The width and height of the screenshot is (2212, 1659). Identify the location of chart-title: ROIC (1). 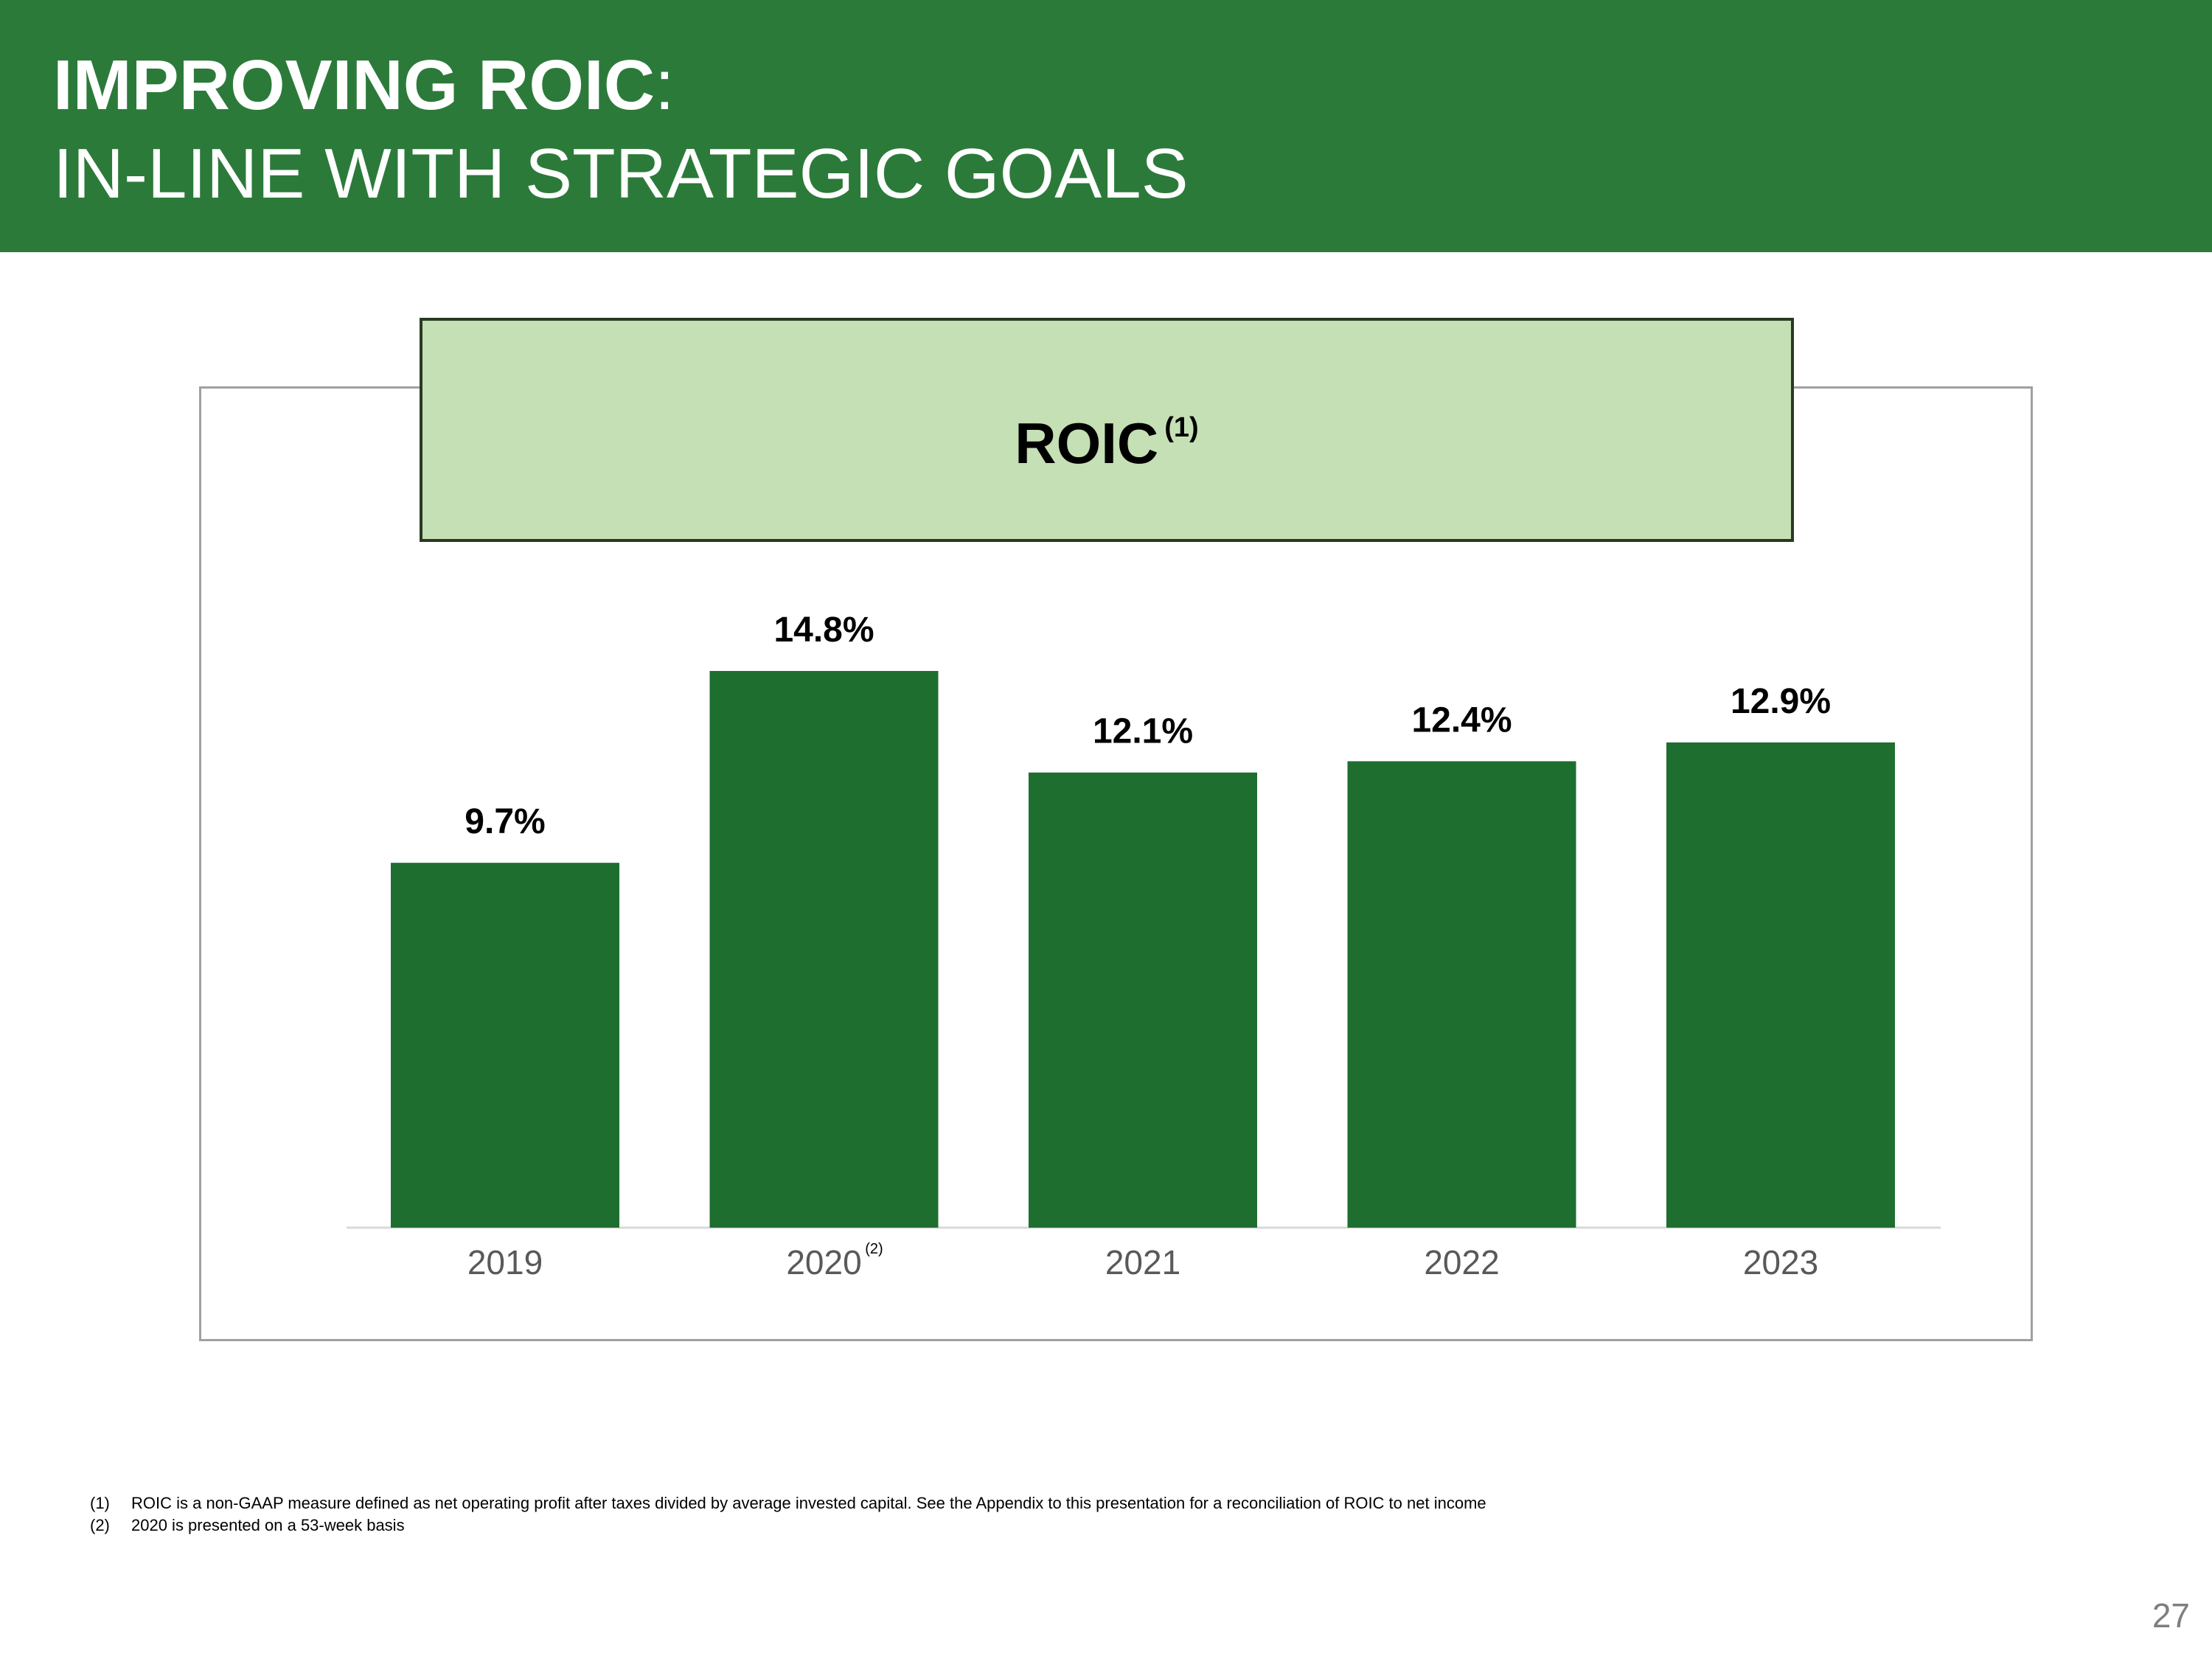
(1106, 435).